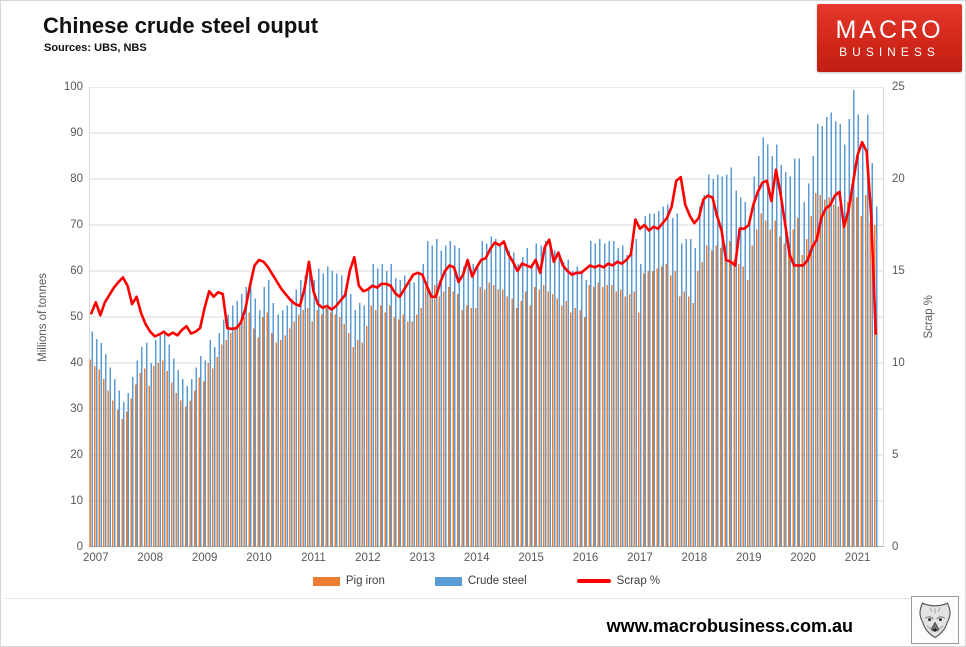 The height and width of the screenshot is (647, 966). I want to click on legend-label: Pig iron, so click(365, 581).